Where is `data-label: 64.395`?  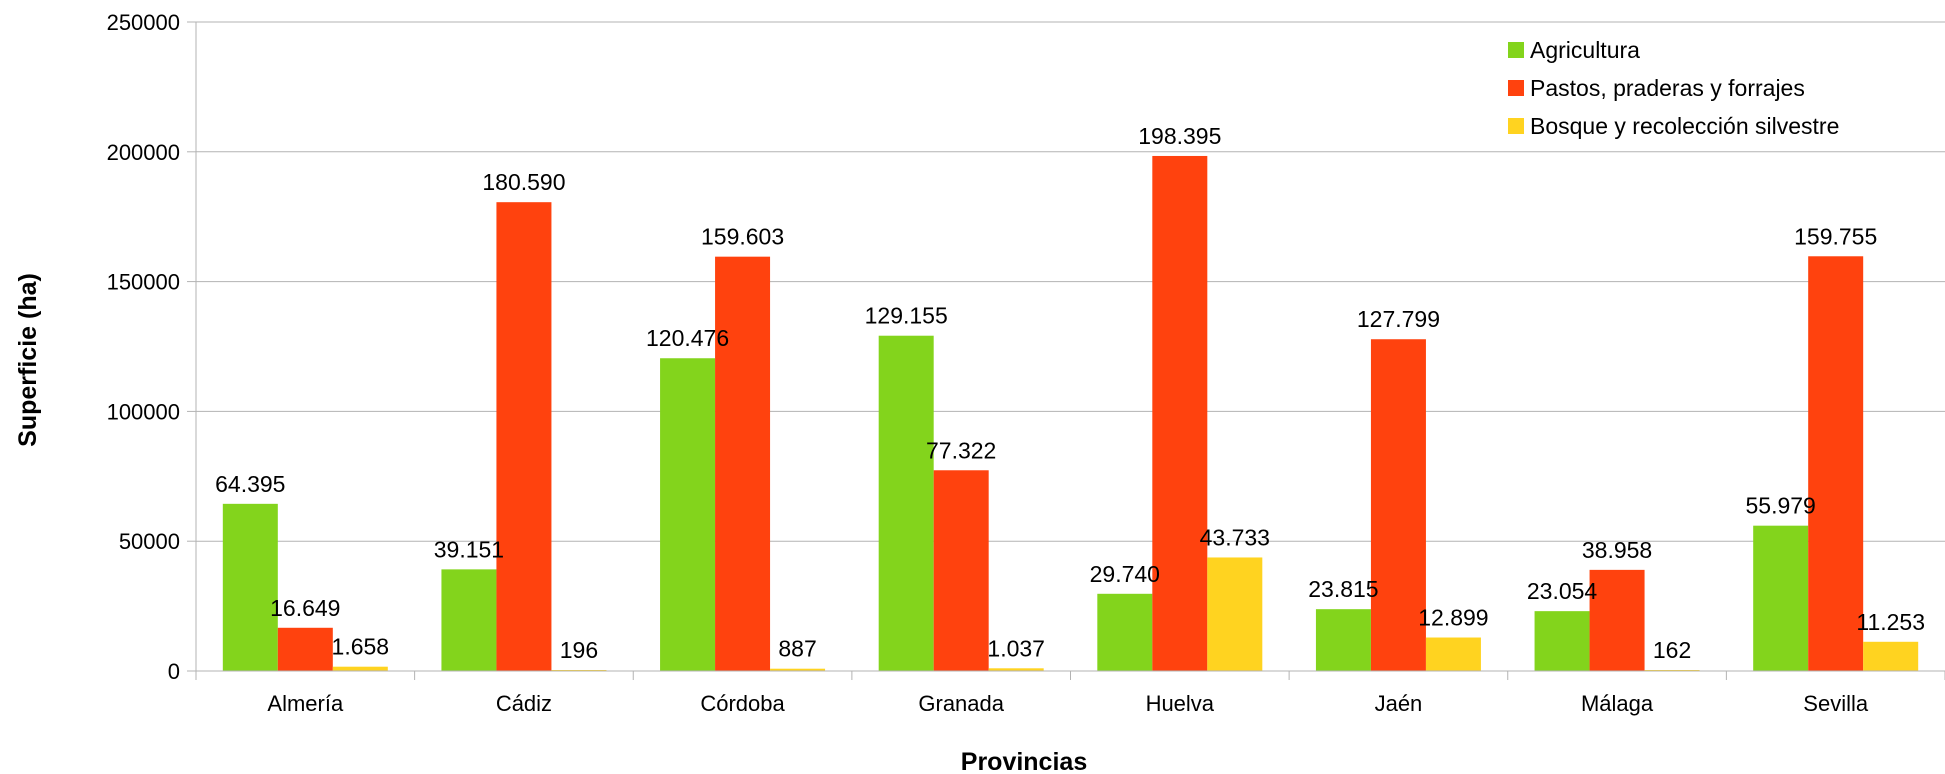
data-label: 64.395 is located at coordinates (250, 484).